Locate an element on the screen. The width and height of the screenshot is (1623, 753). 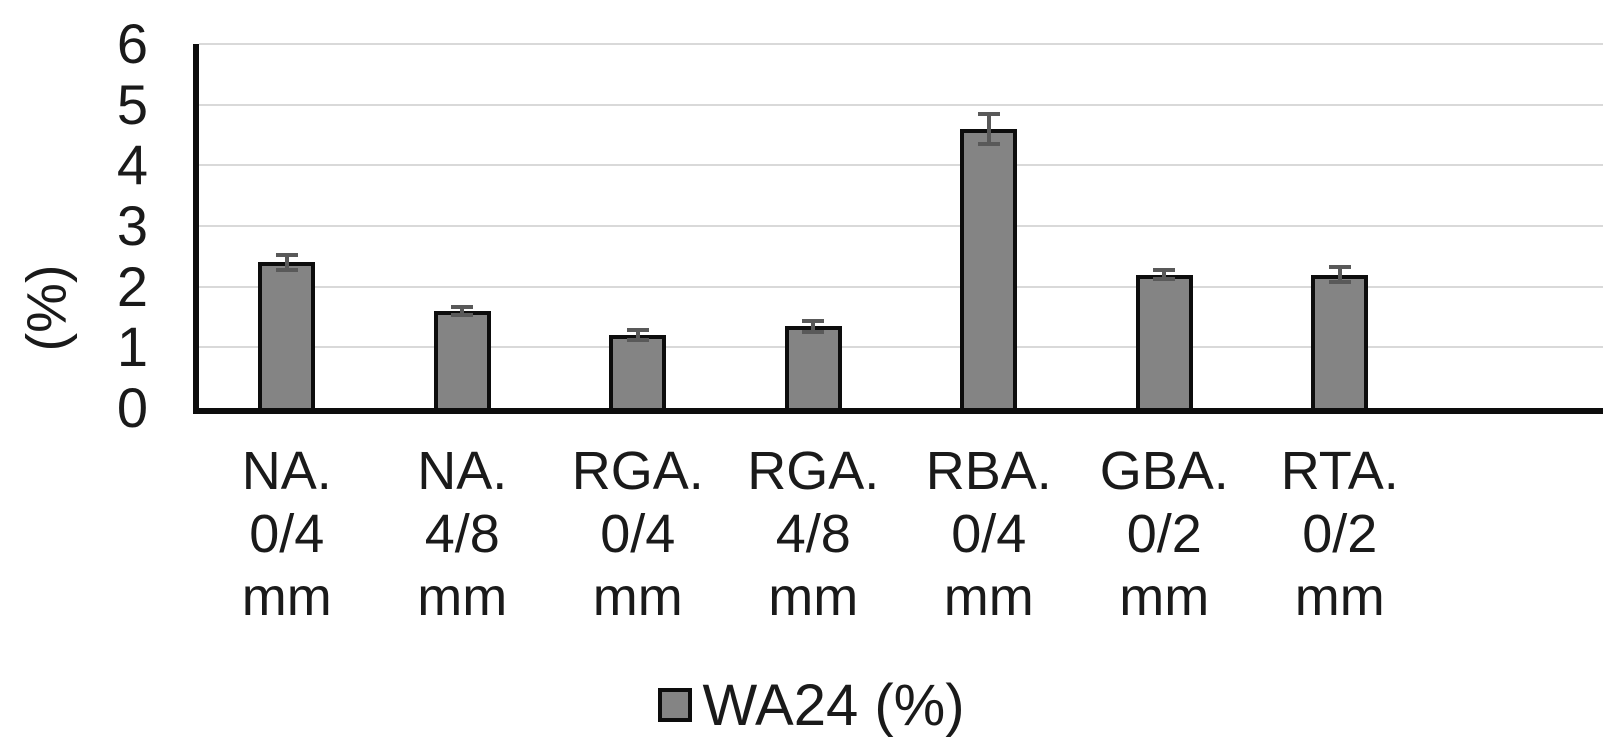
x-axis-label: NA. 4/8 mm is located at coordinates (462, 534).